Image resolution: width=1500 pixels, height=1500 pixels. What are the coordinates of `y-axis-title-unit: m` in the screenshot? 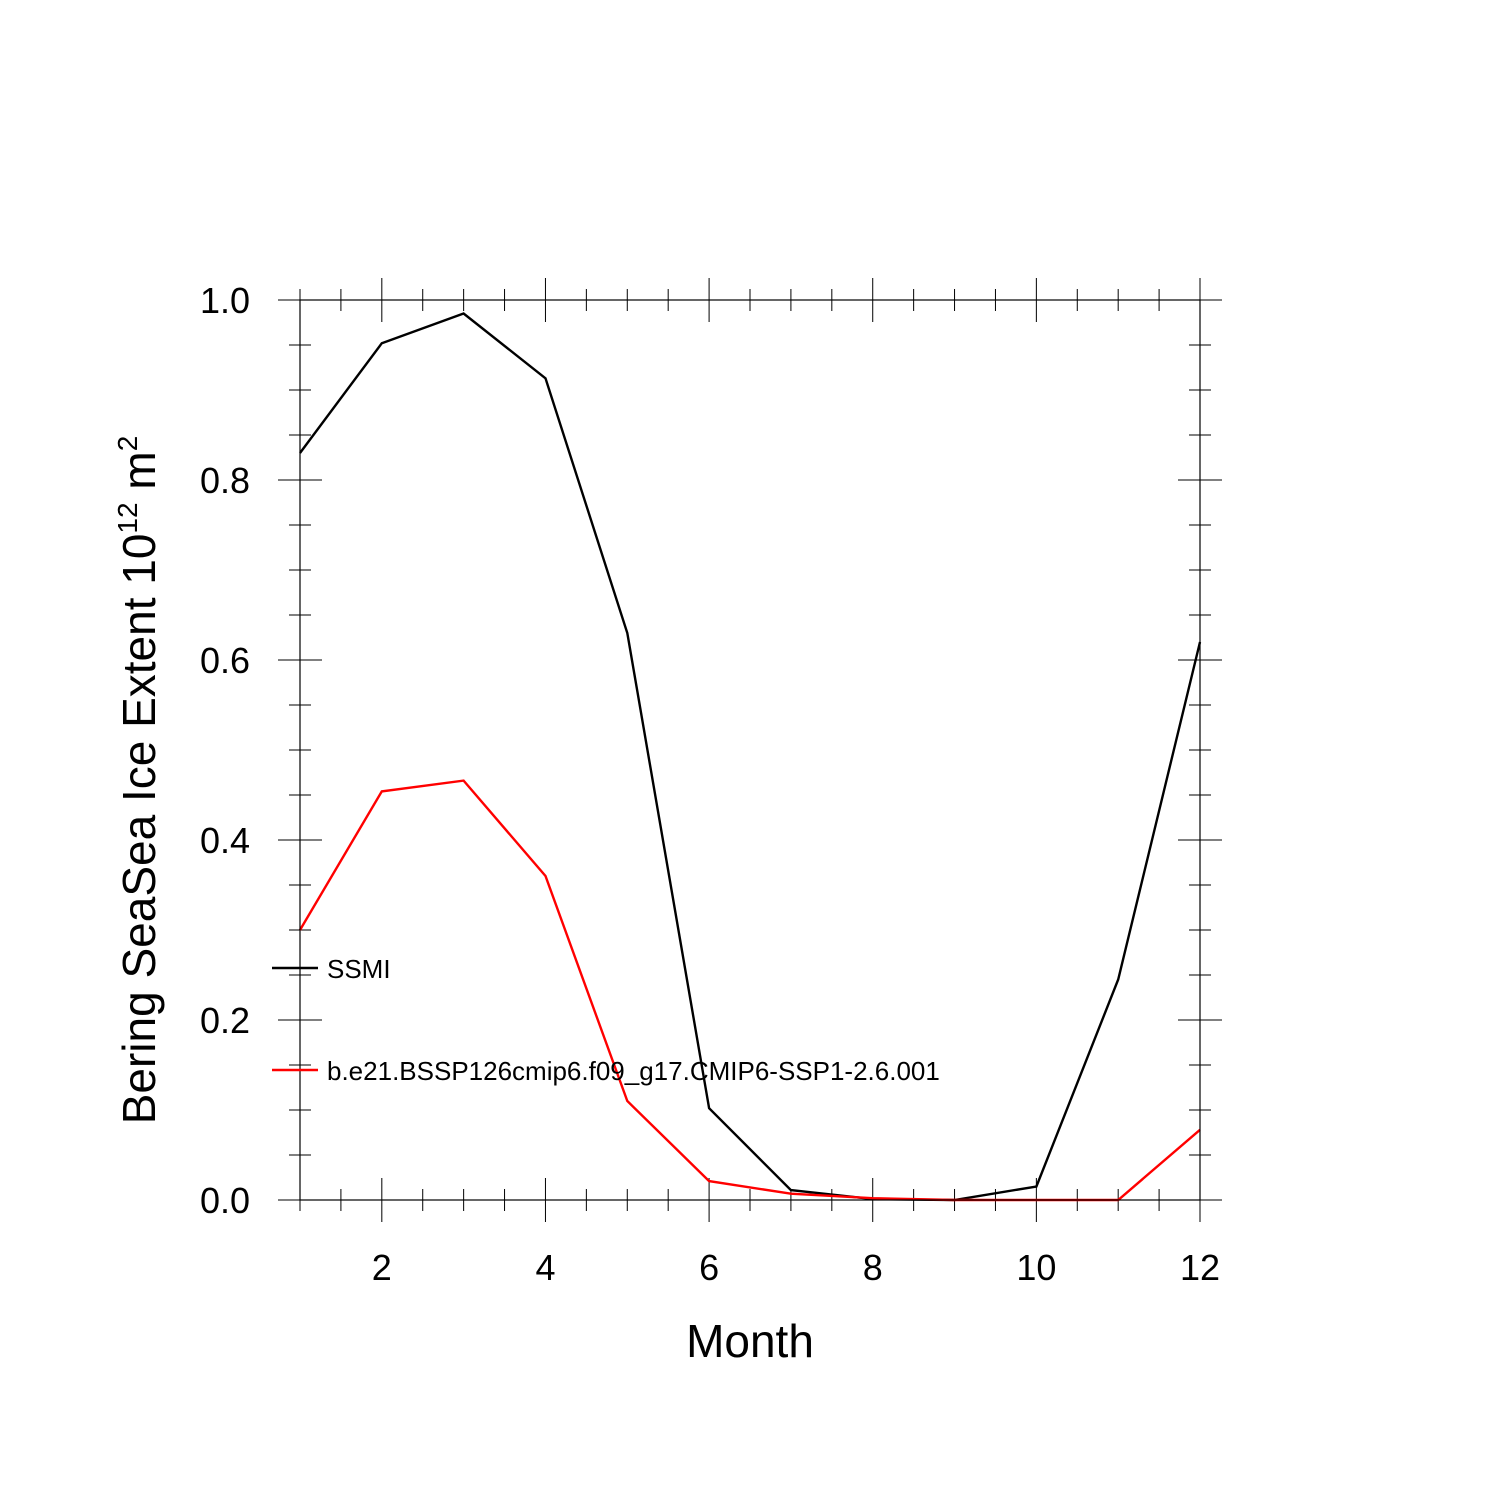 It's located at (139, 476).